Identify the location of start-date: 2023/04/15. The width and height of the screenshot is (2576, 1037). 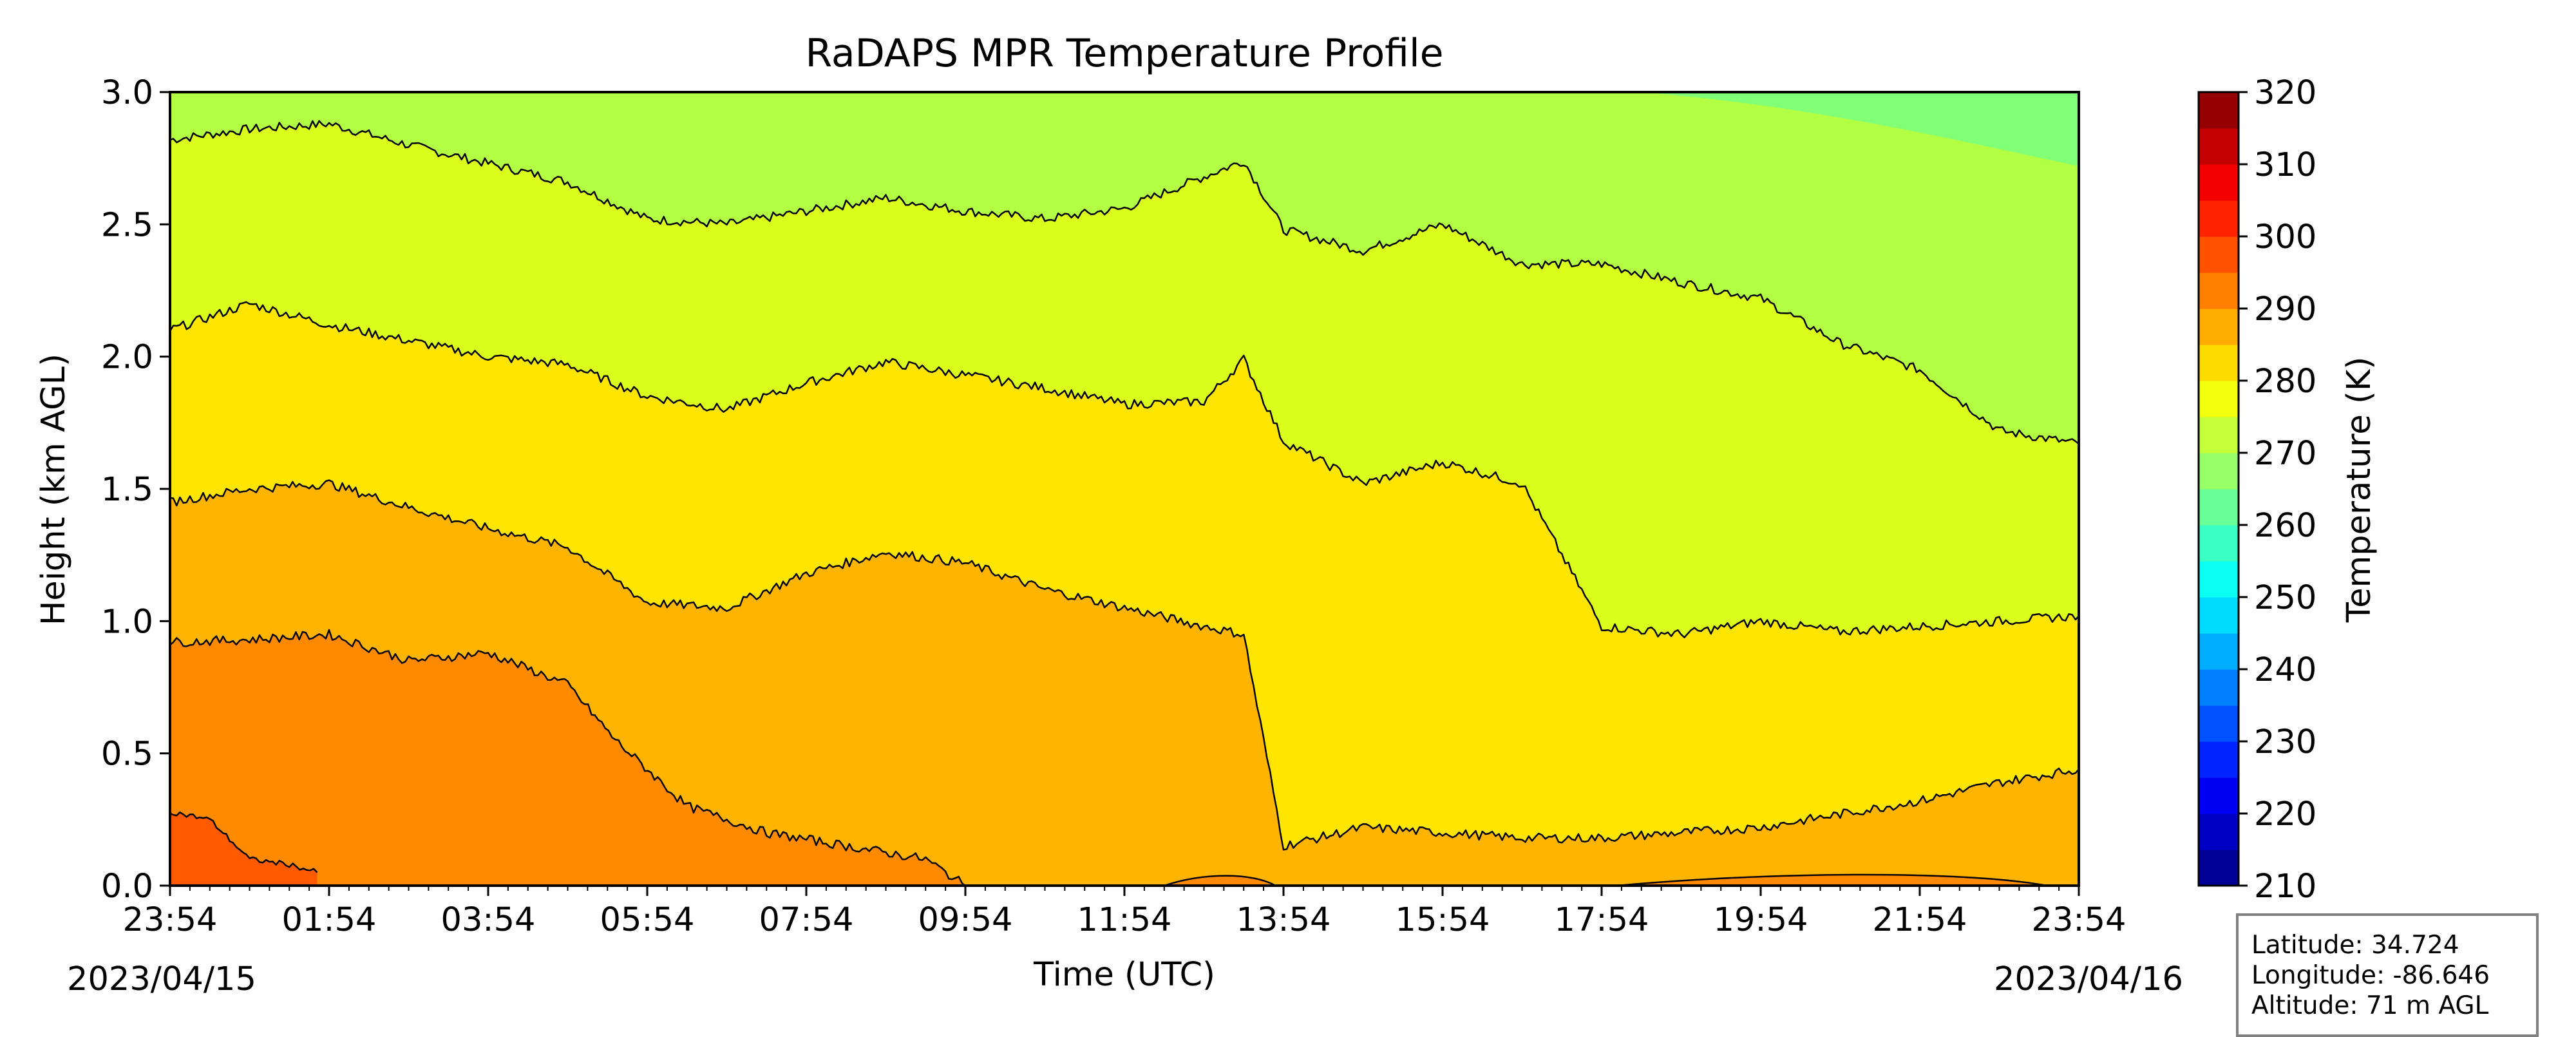
(161, 979).